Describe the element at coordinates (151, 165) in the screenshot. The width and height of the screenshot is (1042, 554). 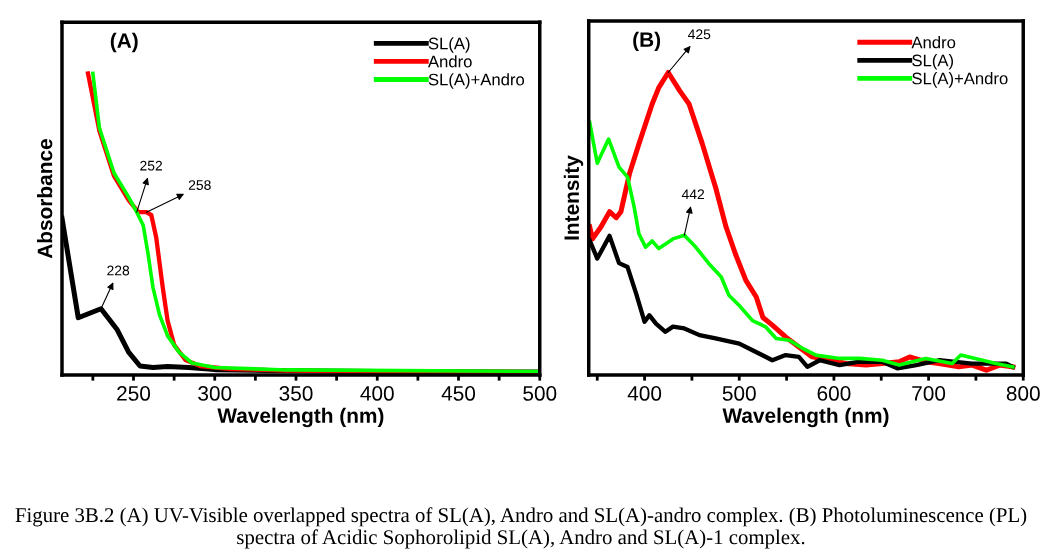
I see `annotation: 252` at that location.